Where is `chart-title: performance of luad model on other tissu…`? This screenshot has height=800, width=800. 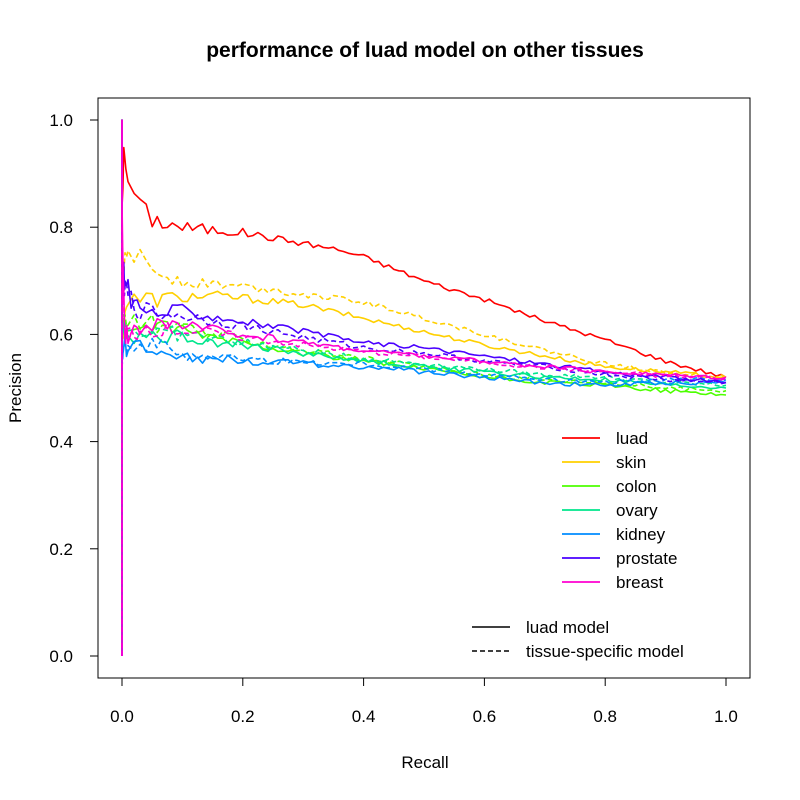 chart-title: performance of luad model on other tissu… is located at coordinates (425, 50).